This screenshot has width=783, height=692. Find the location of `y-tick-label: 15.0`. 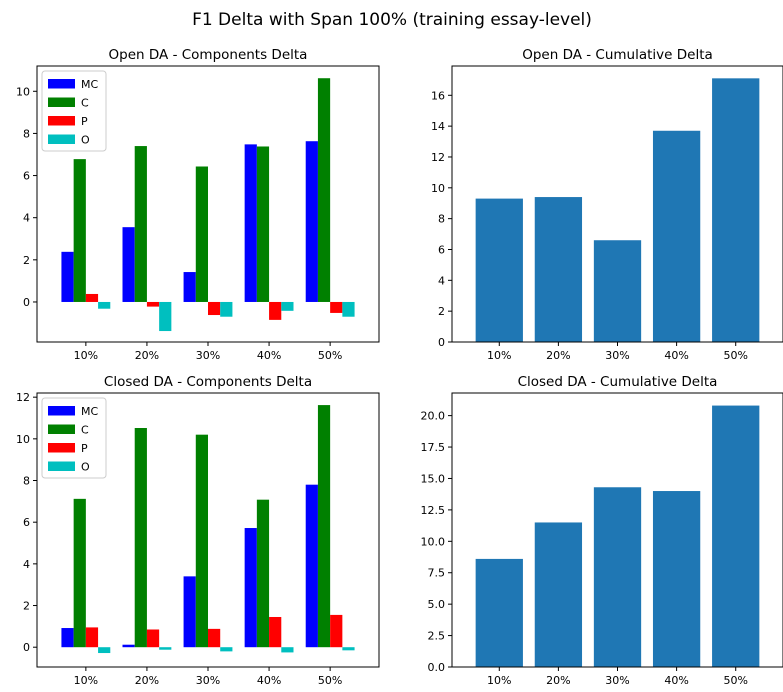

y-tick-label: 15.0 is located at coordinates (433, 478).